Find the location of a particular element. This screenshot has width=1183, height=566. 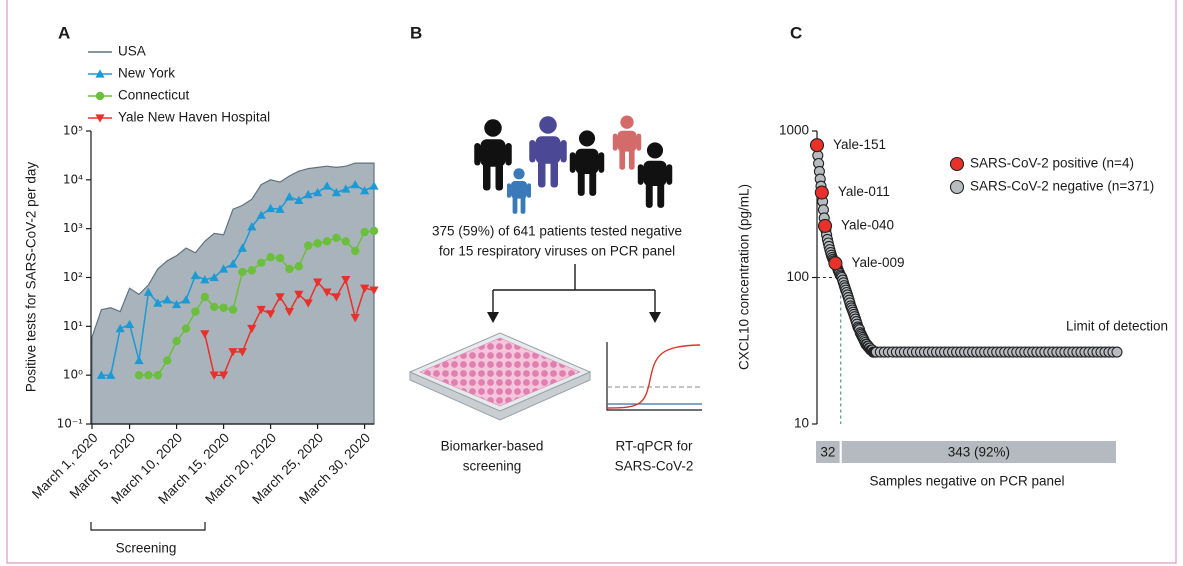

y-tick-label: 10⁴ is located at coordinates (73, 179).